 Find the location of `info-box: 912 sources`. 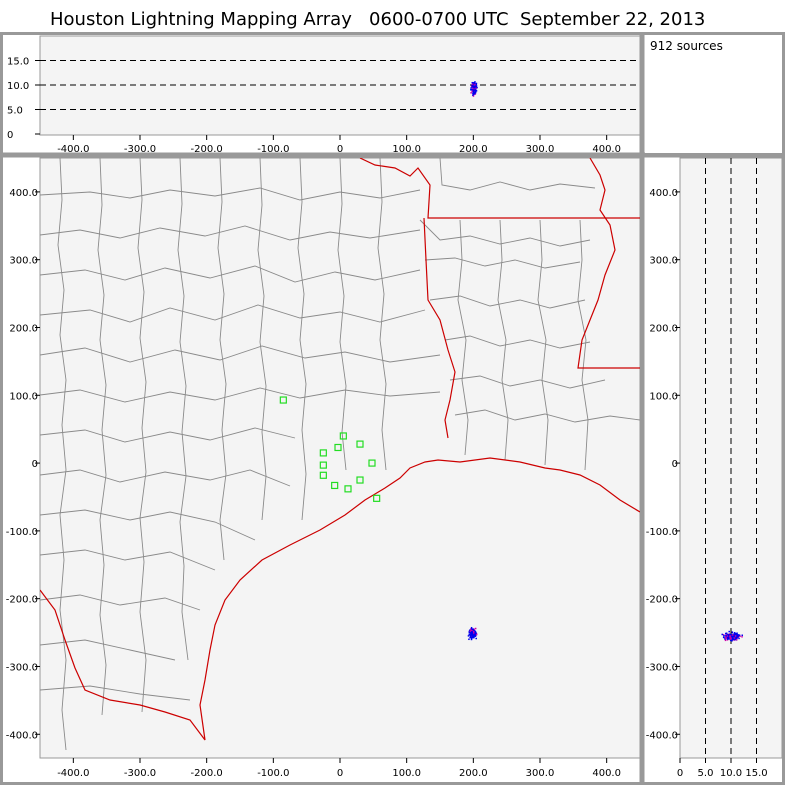

info-box: 912 sources is located at coordinates (713, 94).